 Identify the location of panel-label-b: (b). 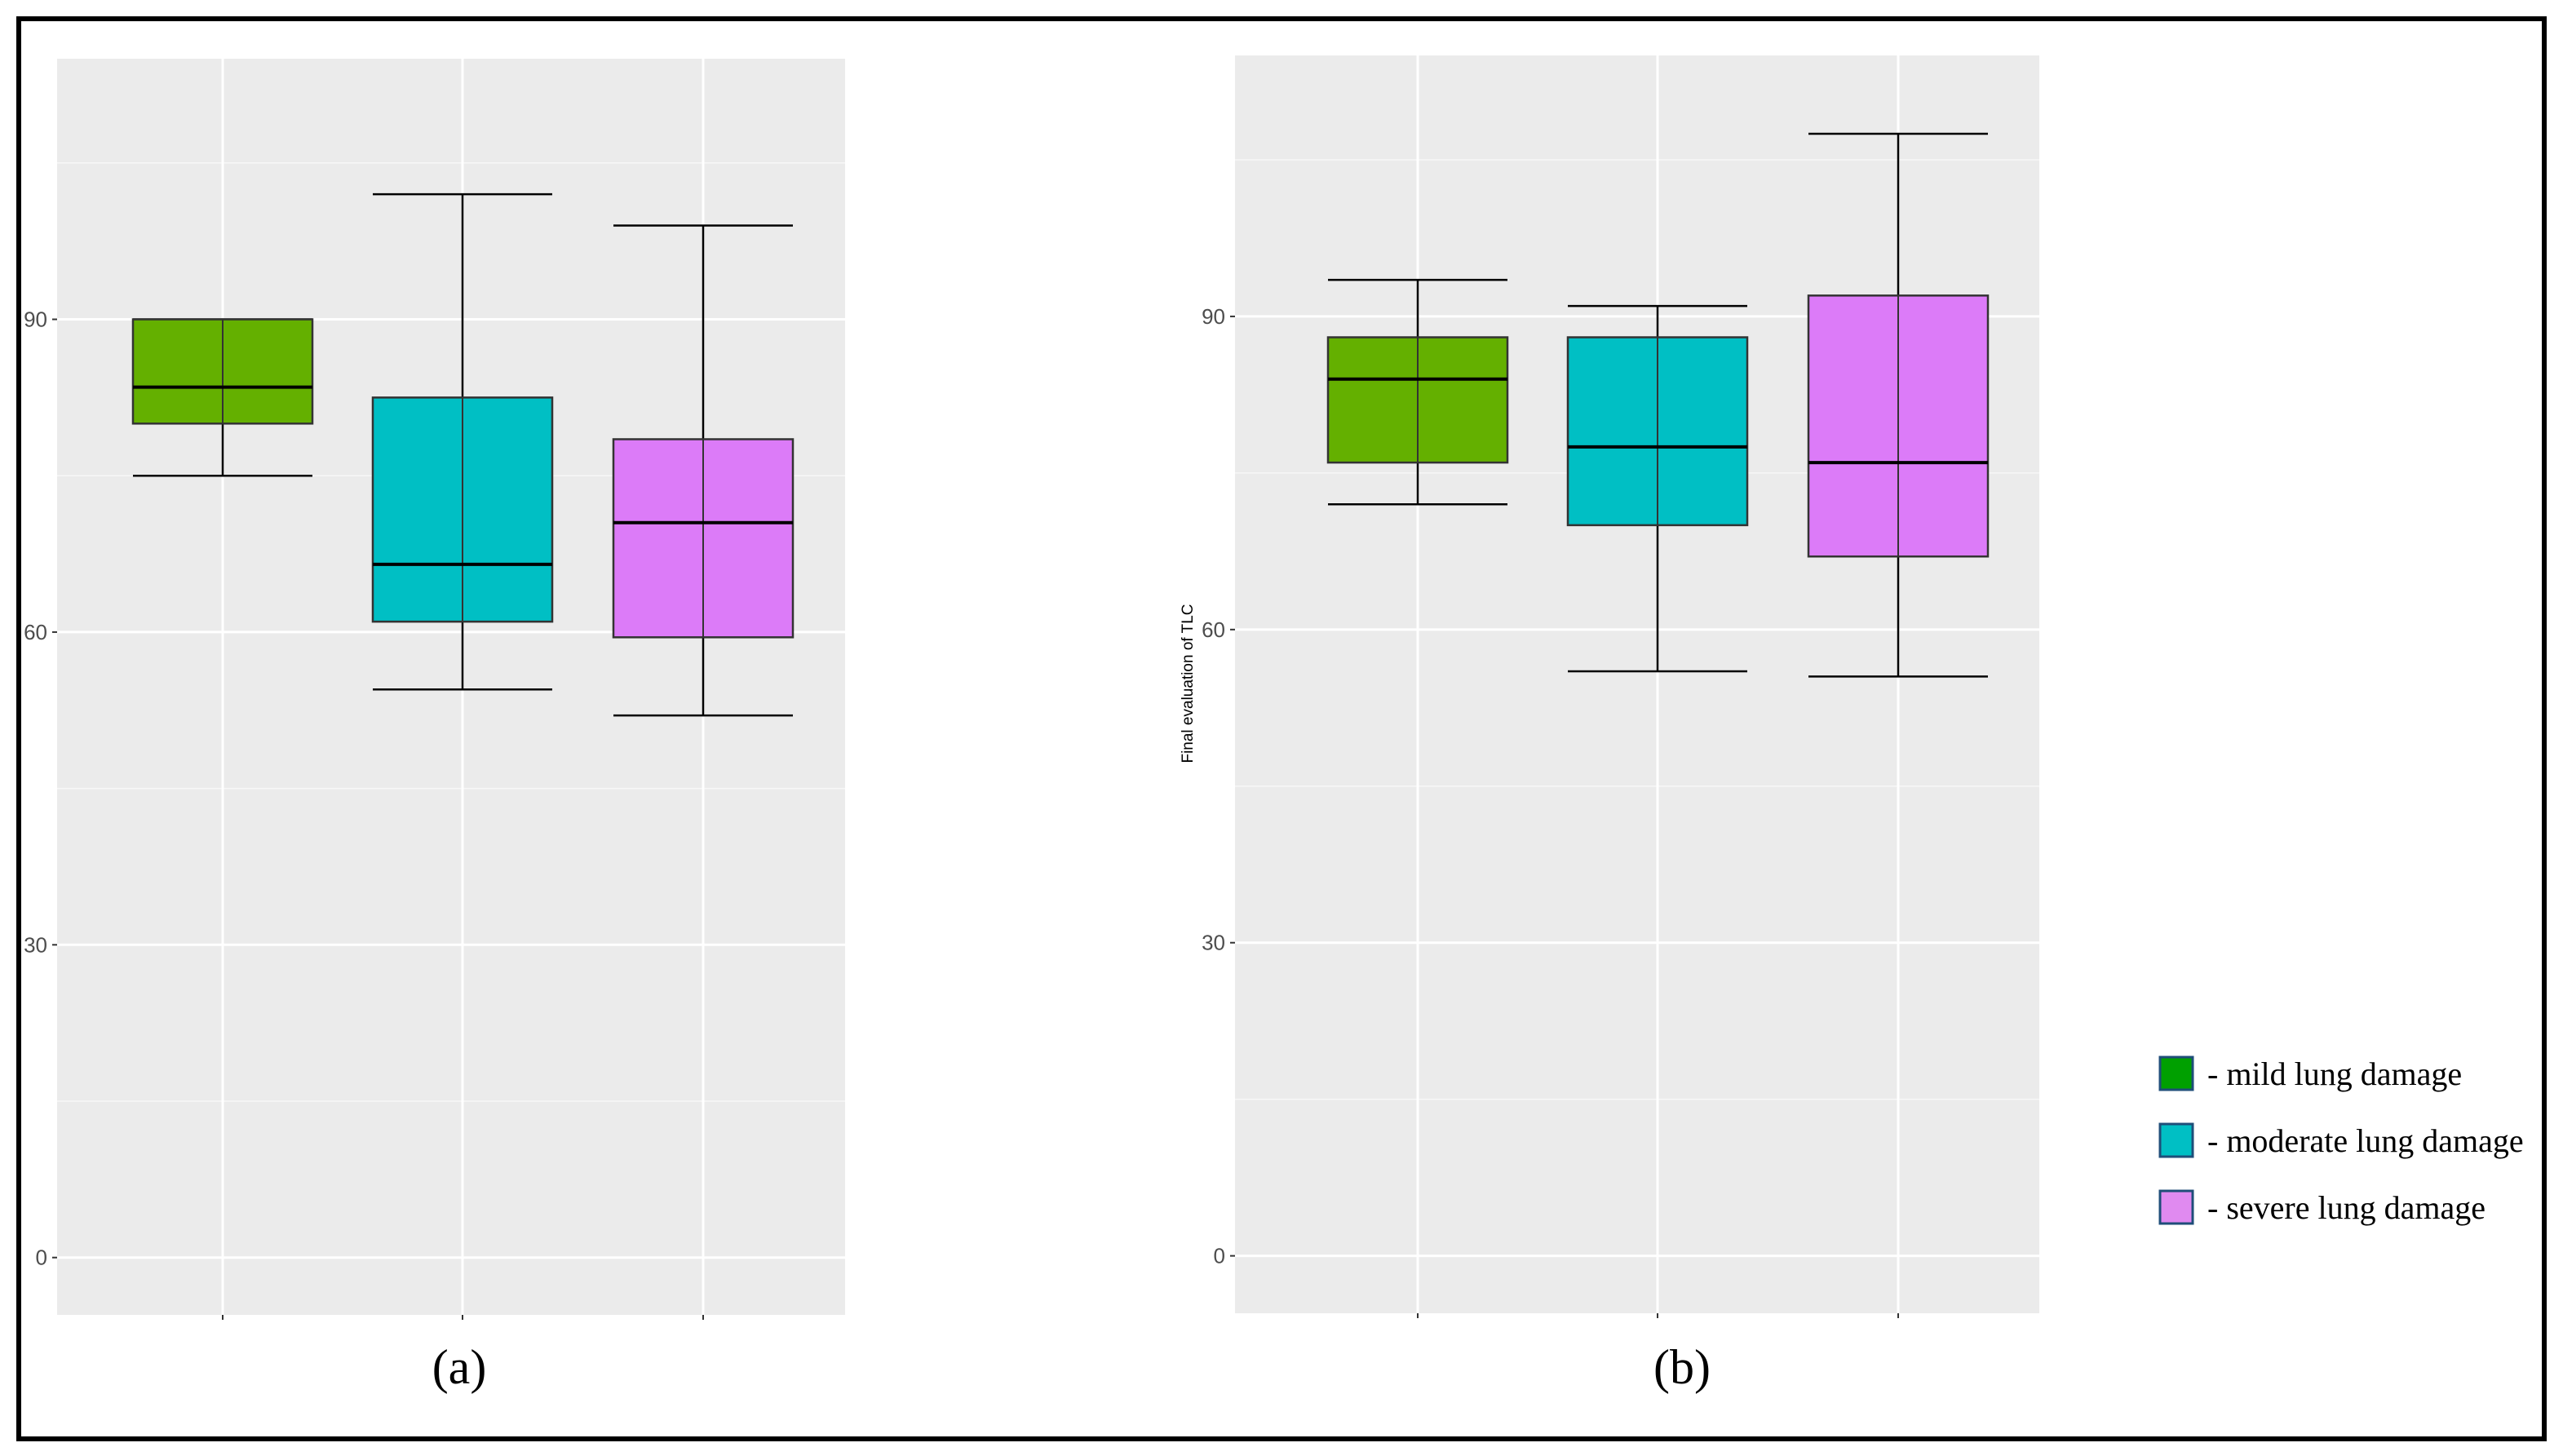
(1682, 1367).